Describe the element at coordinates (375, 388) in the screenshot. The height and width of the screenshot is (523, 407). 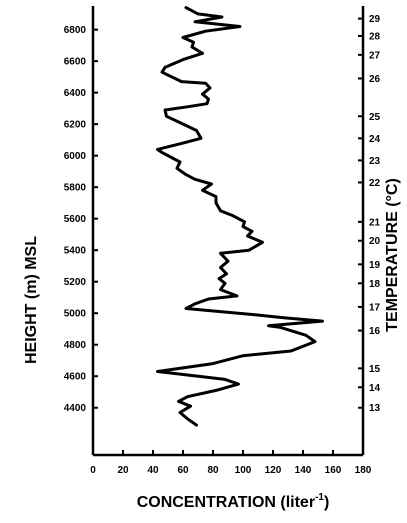
I see `right-tick-label: 14` at that location.